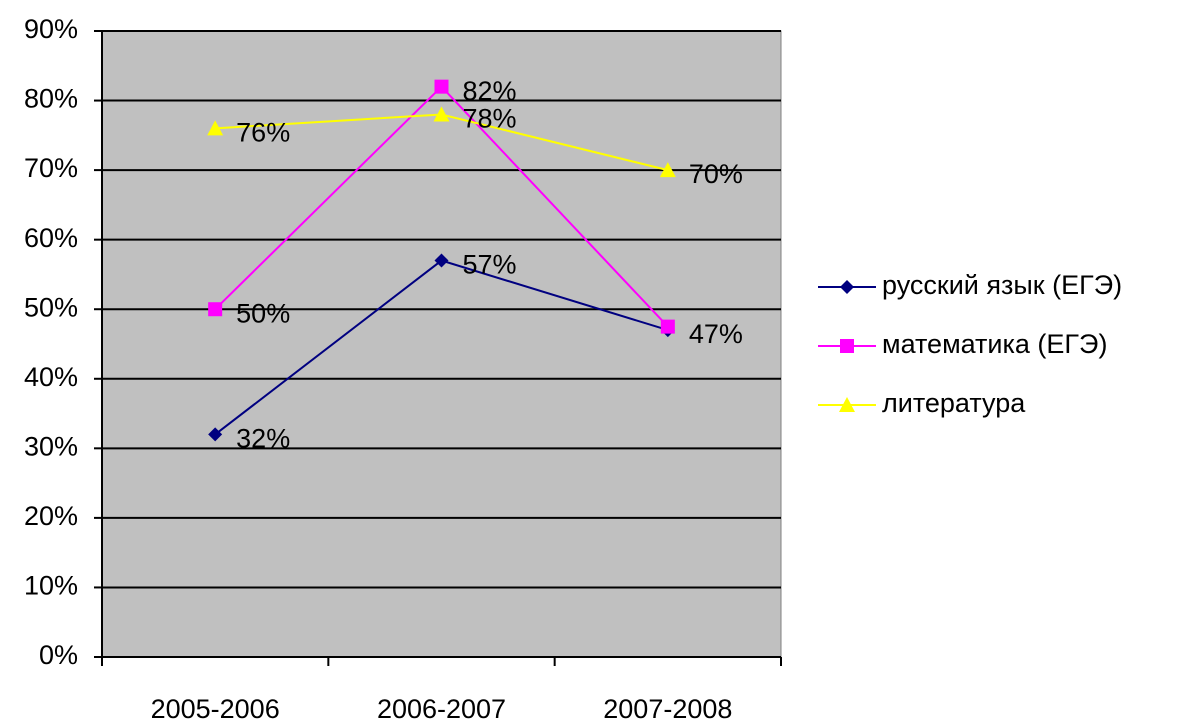 Image resolution: width=1194 pixels, height=724 pixels. Describe the element at coordinates (954, 403) in the screenshot. I see `legend-label: литература` at that location.